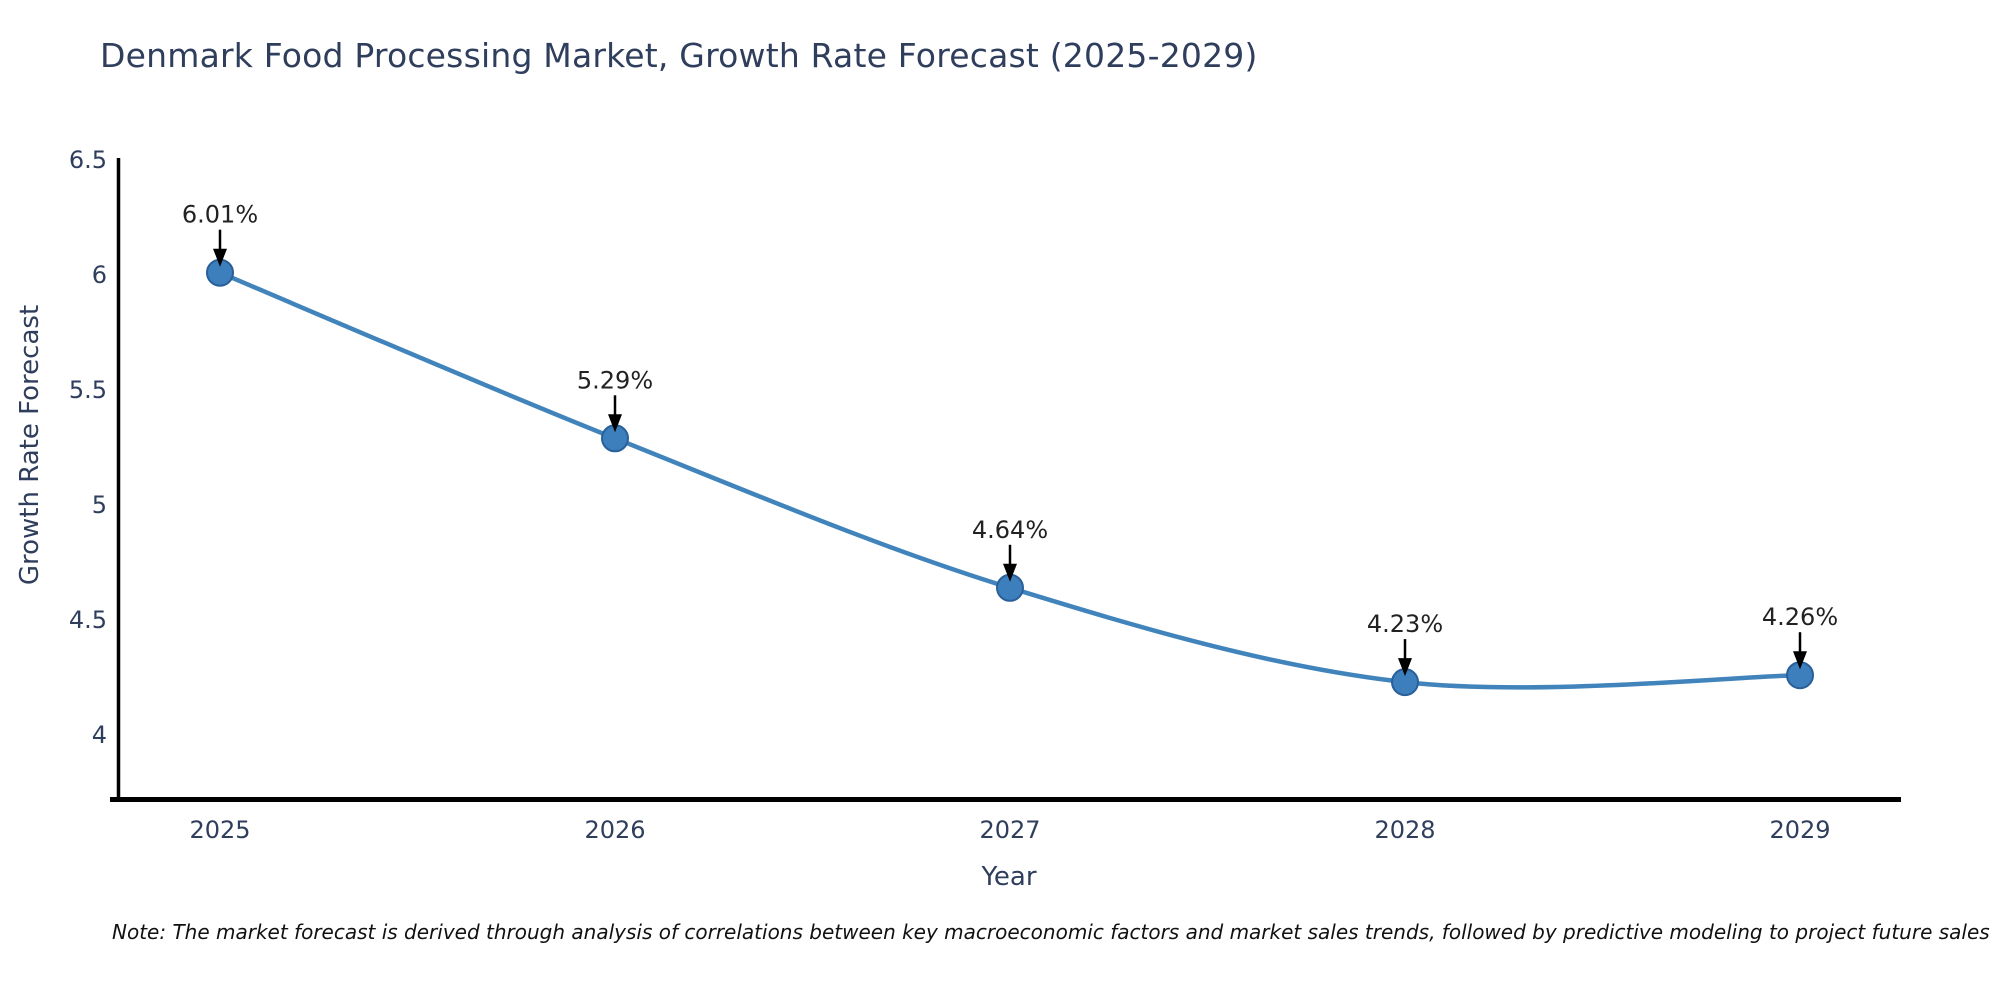  I want to click on x-axis-title: Year, so click(1009, 877).